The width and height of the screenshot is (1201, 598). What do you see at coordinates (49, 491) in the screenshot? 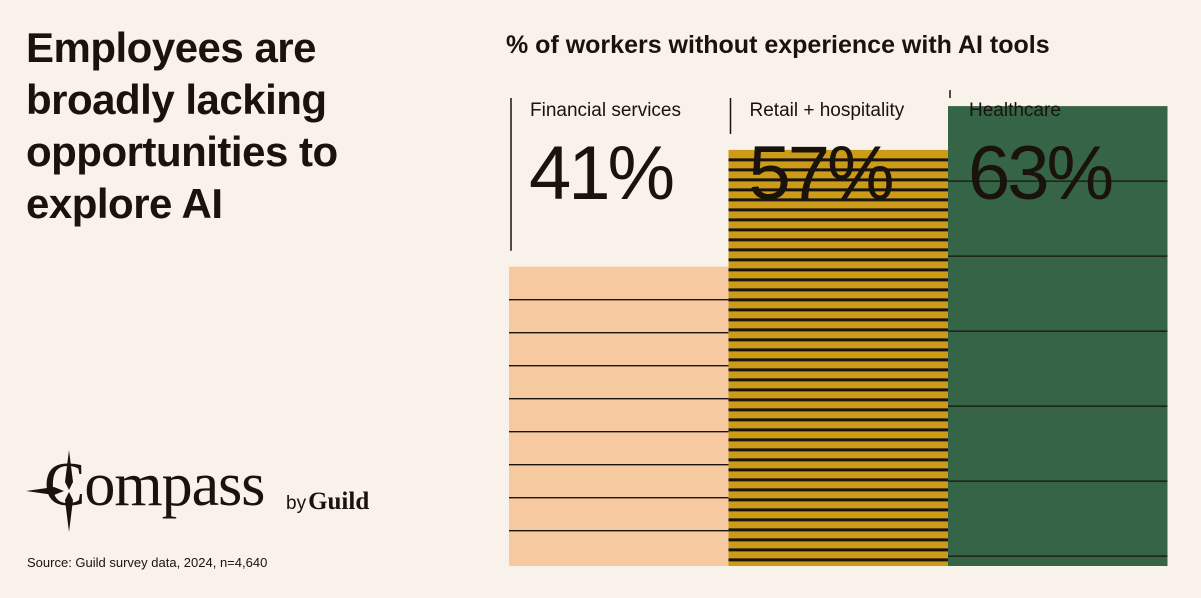
I see `compass-star-icon` at bounding box center [49, 491].